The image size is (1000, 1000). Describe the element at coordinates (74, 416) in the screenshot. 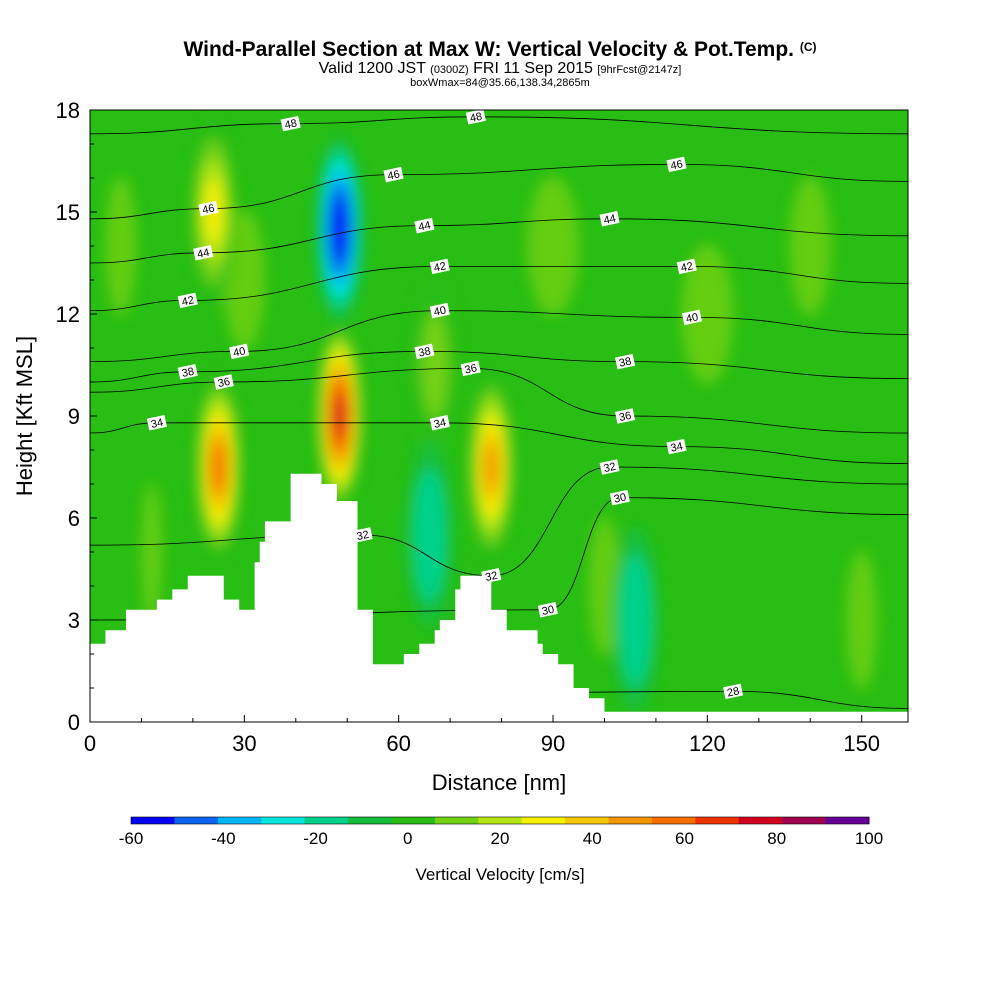

I see `y-tick-label: 9` at that location.